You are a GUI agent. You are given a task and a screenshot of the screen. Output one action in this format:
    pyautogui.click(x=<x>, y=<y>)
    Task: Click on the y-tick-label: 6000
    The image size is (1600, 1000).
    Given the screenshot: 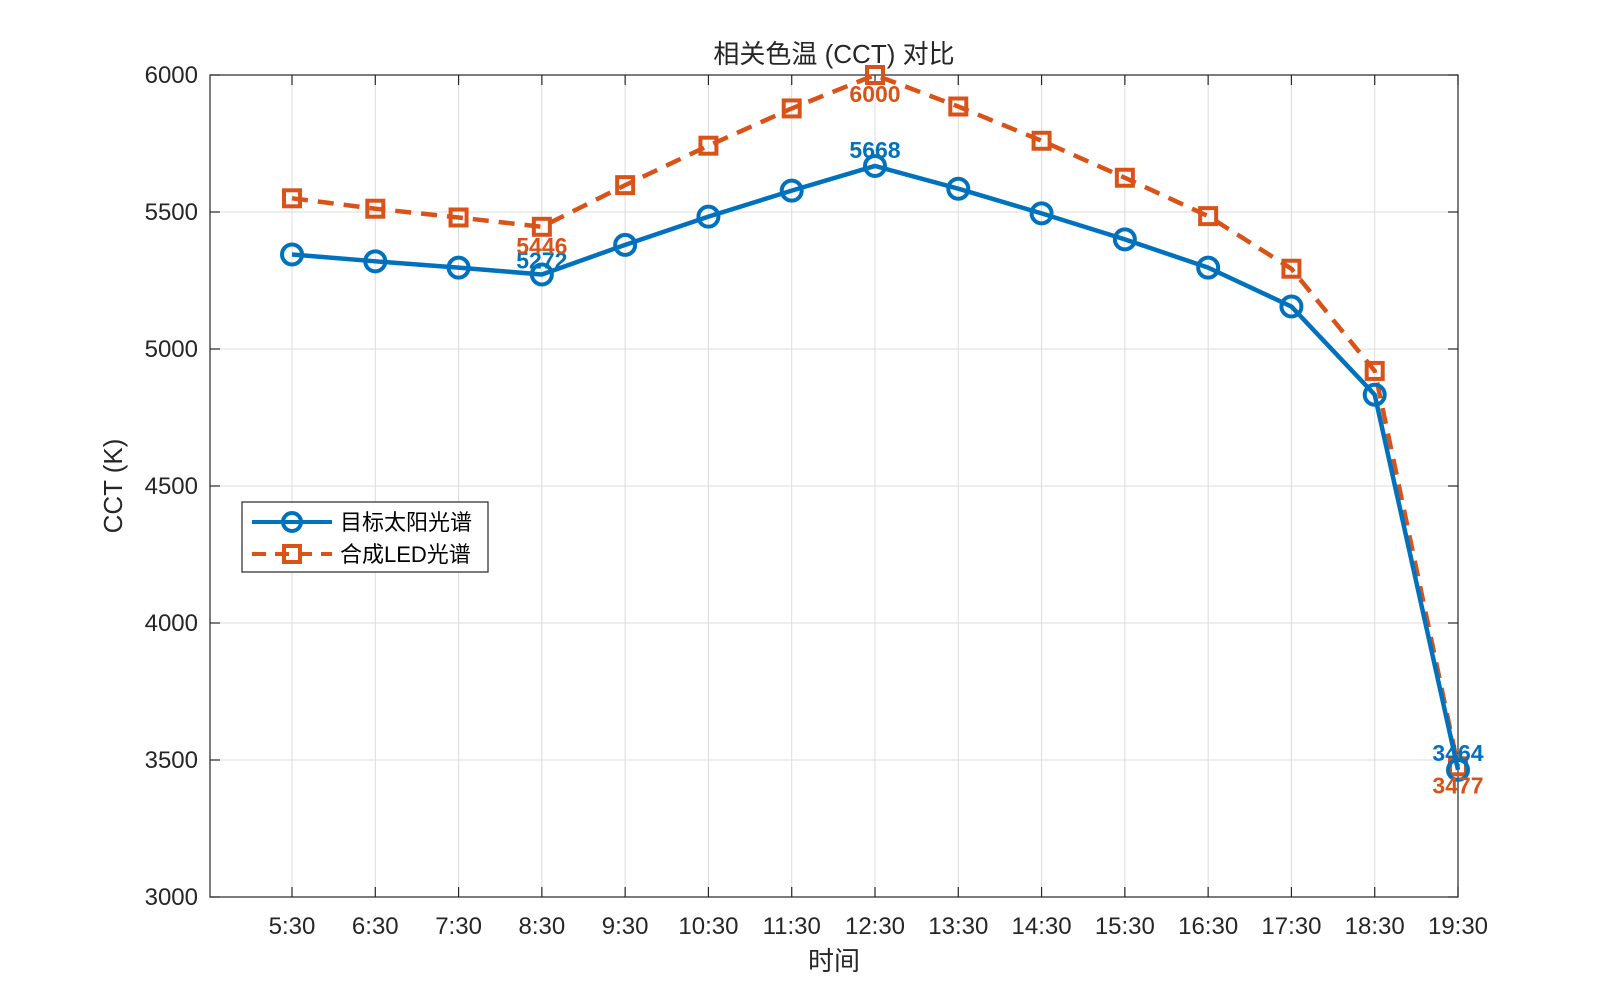 What is the action you would take?
    pyautogui.click(x=171, y=75)
    